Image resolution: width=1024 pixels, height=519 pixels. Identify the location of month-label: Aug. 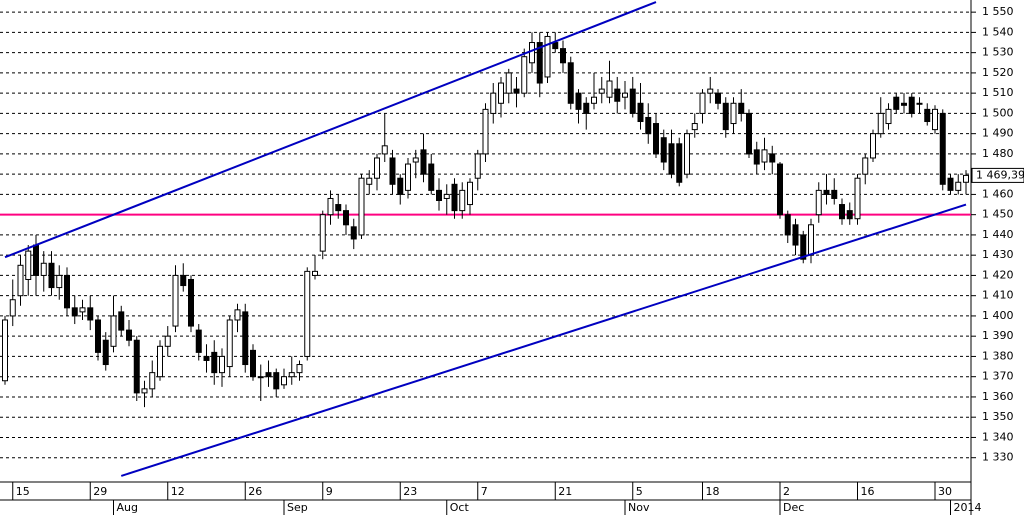
(127, 507).